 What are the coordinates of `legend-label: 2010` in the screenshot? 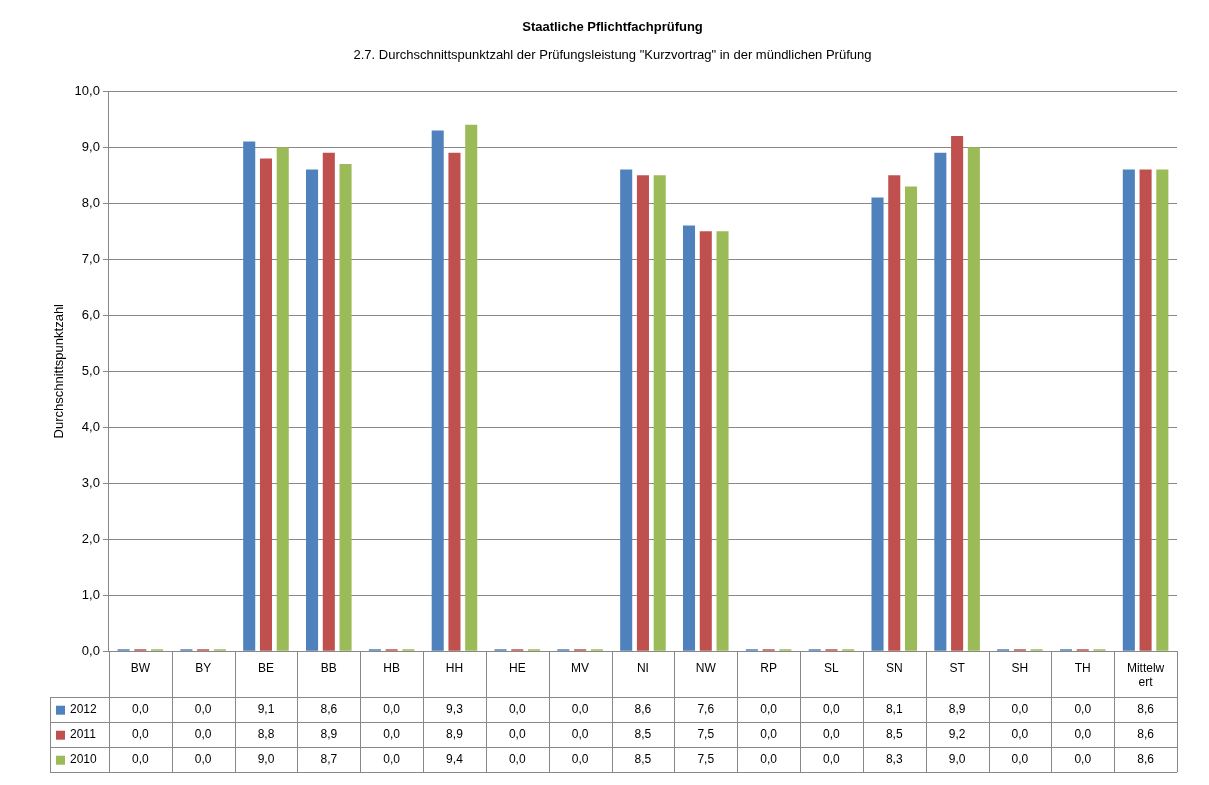 It's located at (84, 759).